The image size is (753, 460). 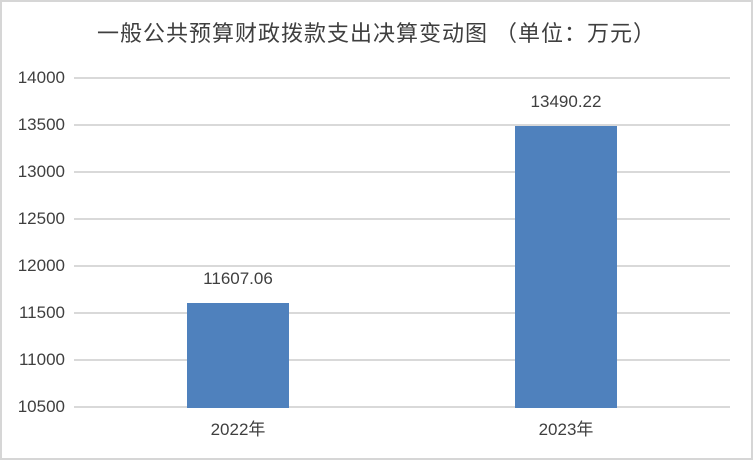 What do you see at coordinates (238, 278) in the screenshot?
I see `bar-value-label: 11607.06` at bounding box center [238, 278].